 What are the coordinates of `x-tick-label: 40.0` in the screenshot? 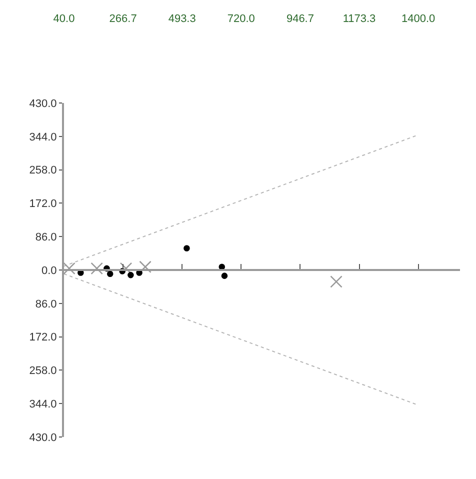 It's located at (64, 18).